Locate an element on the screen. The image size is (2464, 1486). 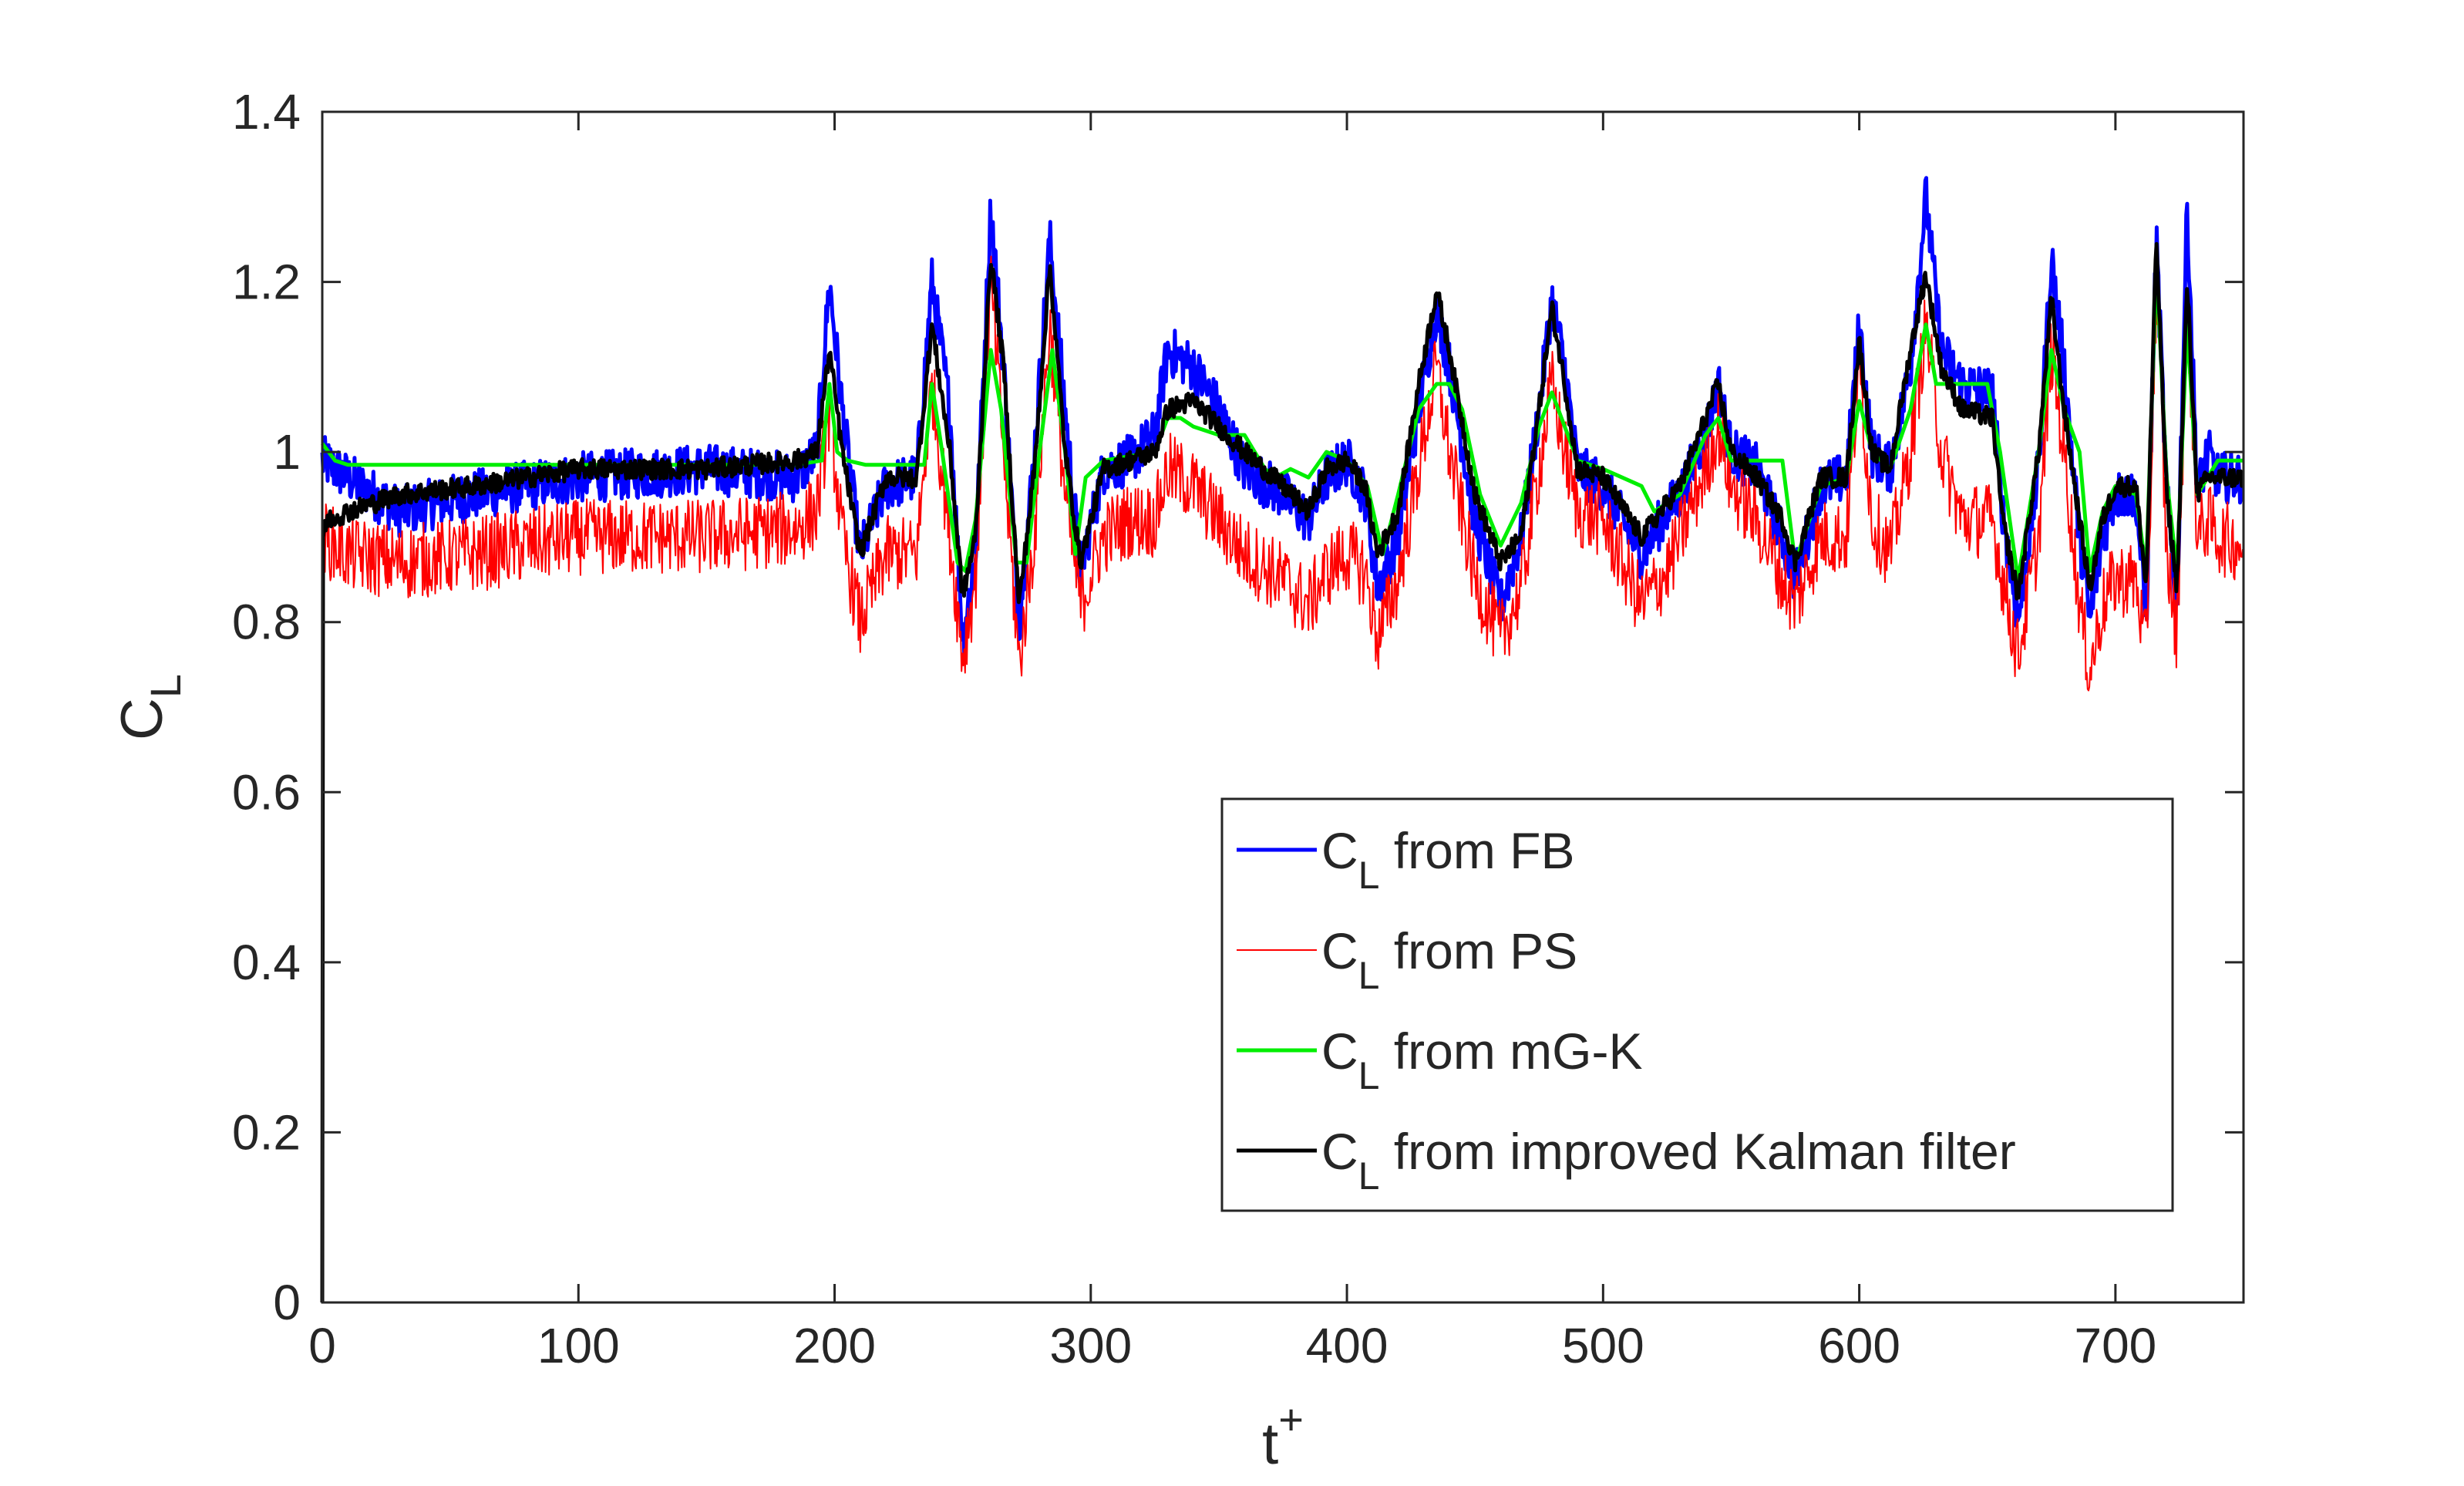
y-axis-label-main: C is located at coordinates (142, 719).